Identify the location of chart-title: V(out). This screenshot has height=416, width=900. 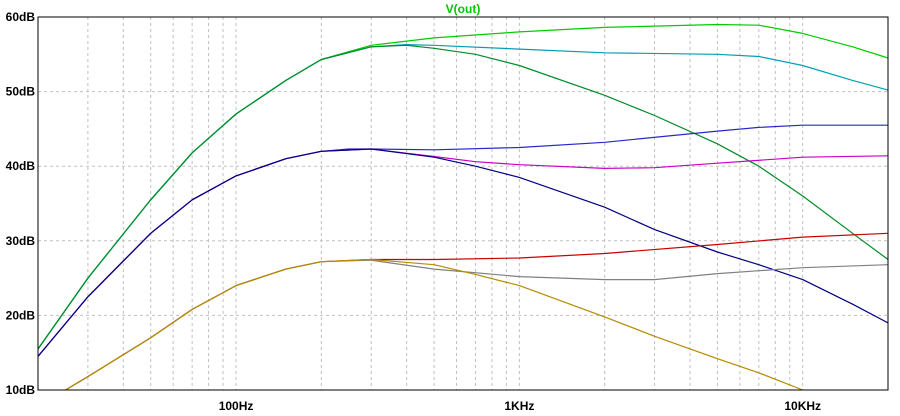
(463, 9).